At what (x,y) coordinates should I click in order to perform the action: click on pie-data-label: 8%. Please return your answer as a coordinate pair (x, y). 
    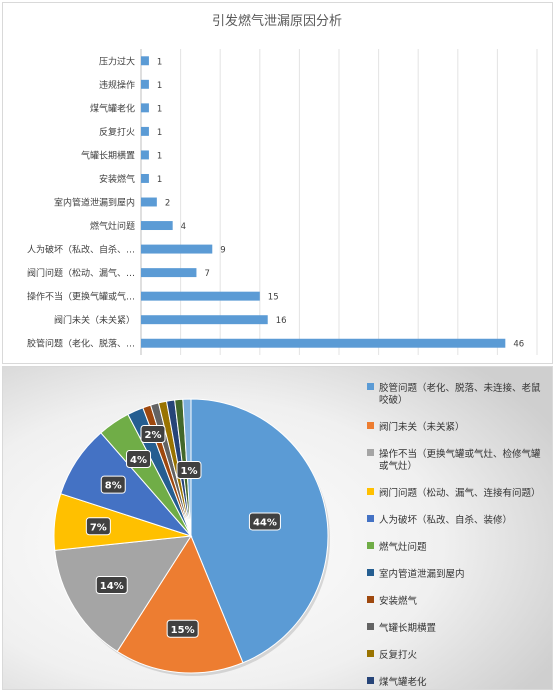
    Looking at the image, I should click on (113, 484).